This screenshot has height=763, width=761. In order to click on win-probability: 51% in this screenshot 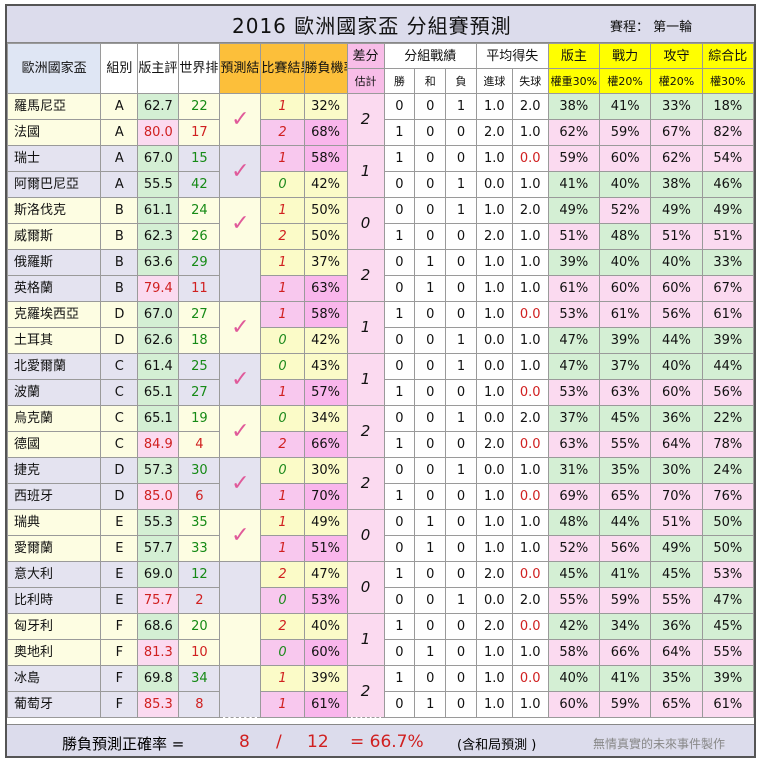, I will do `click(325, 548)`.